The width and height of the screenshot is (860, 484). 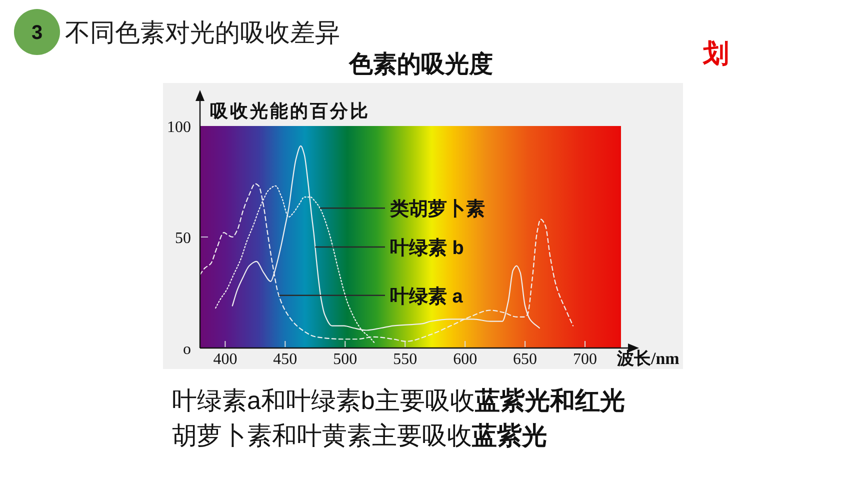 What do you see at coordinates (345, 359) in the screenshot?
I see `xtick-label: 500` at bounding box center [345, 359].